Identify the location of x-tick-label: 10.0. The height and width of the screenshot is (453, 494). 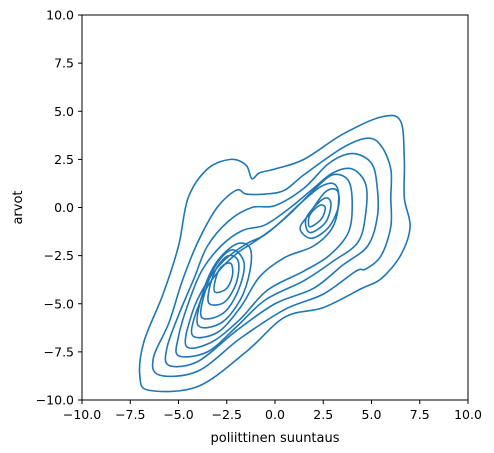
(468, 414).